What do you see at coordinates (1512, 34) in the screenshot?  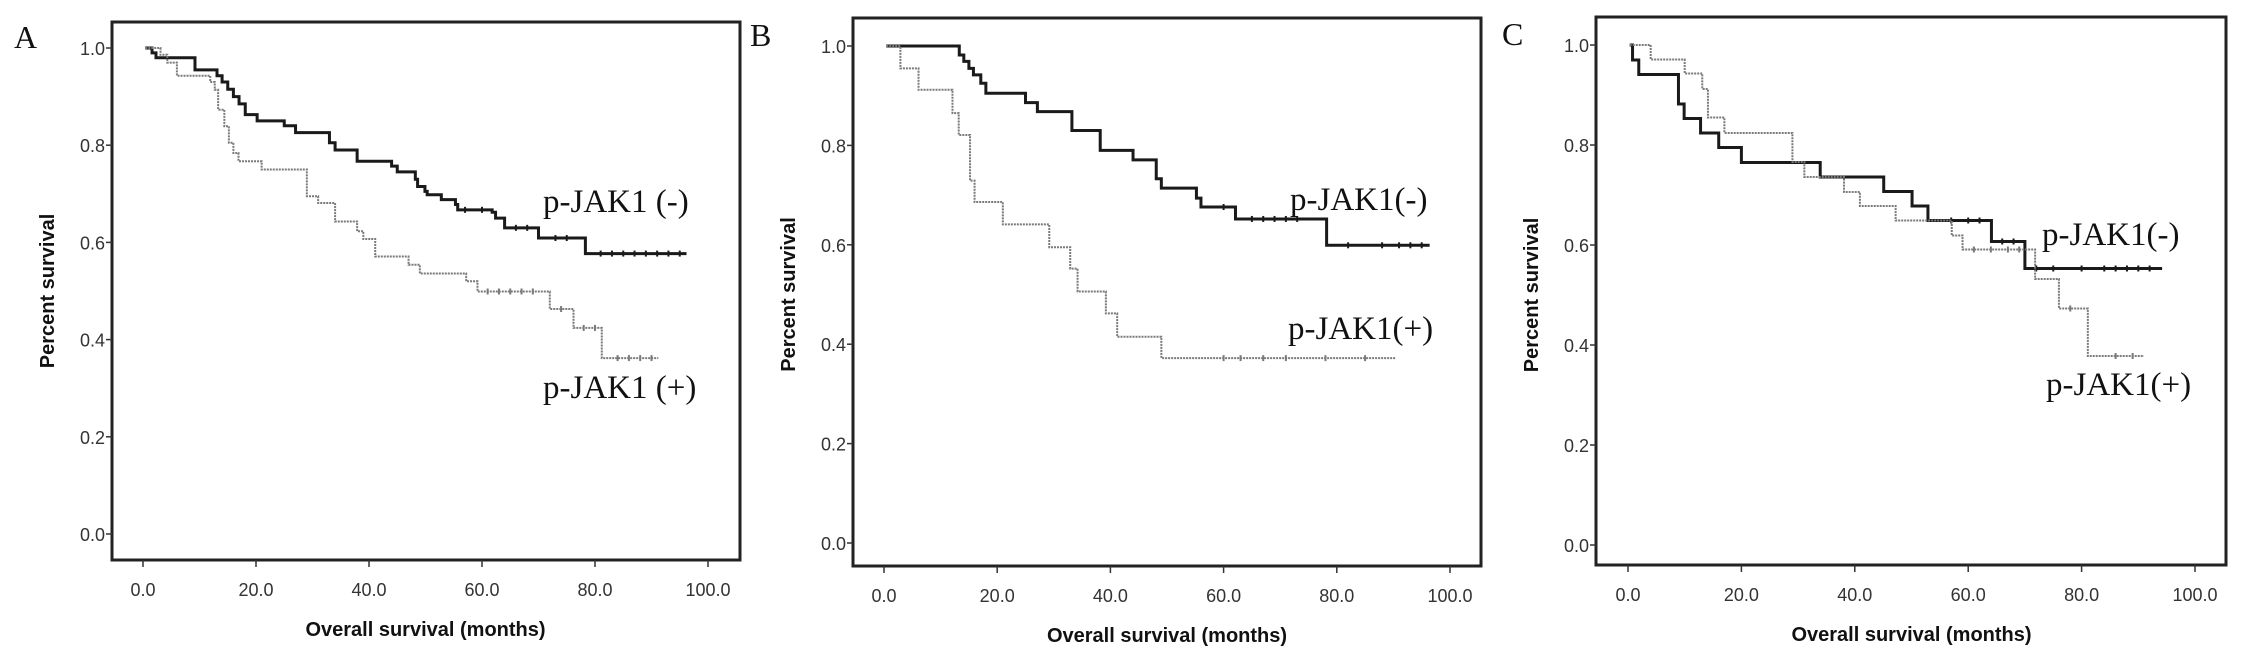 I see `panel-letter: C` at bounding box center [1512, 34].